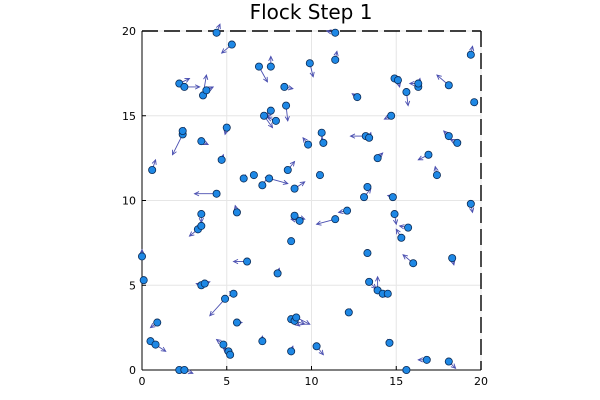  I want to click on x-tick-label: 5, so click(226, 381).